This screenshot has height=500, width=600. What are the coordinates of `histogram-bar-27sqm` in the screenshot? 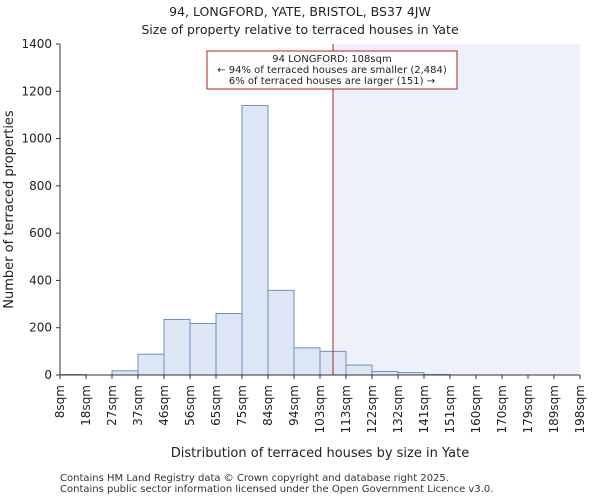 It's located at (125, 373).